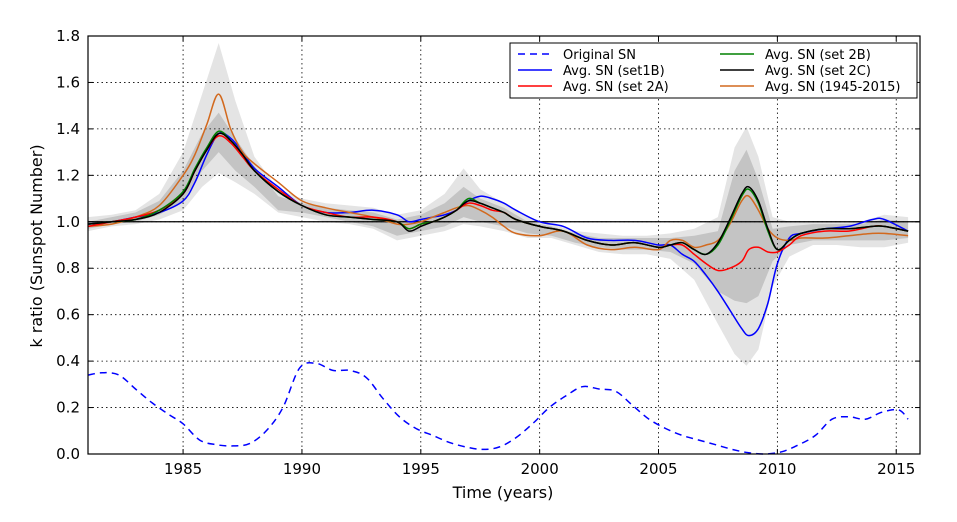 The width and height of the screenshot is (957, 522). Describe the element at coordinates (302, 469) in the screenshot. I see `x-tick-label: 1990` at that location.